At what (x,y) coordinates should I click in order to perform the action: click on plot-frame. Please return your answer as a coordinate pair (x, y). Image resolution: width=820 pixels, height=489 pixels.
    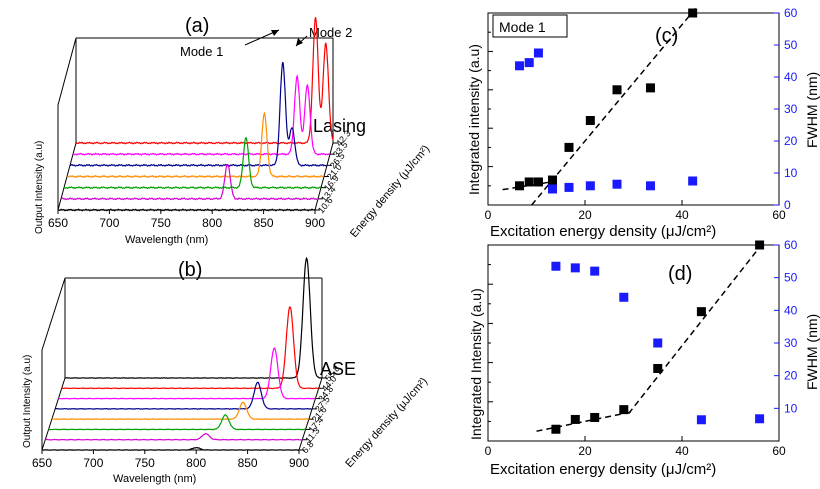
    Looking at the image, I should click on (633, 109).